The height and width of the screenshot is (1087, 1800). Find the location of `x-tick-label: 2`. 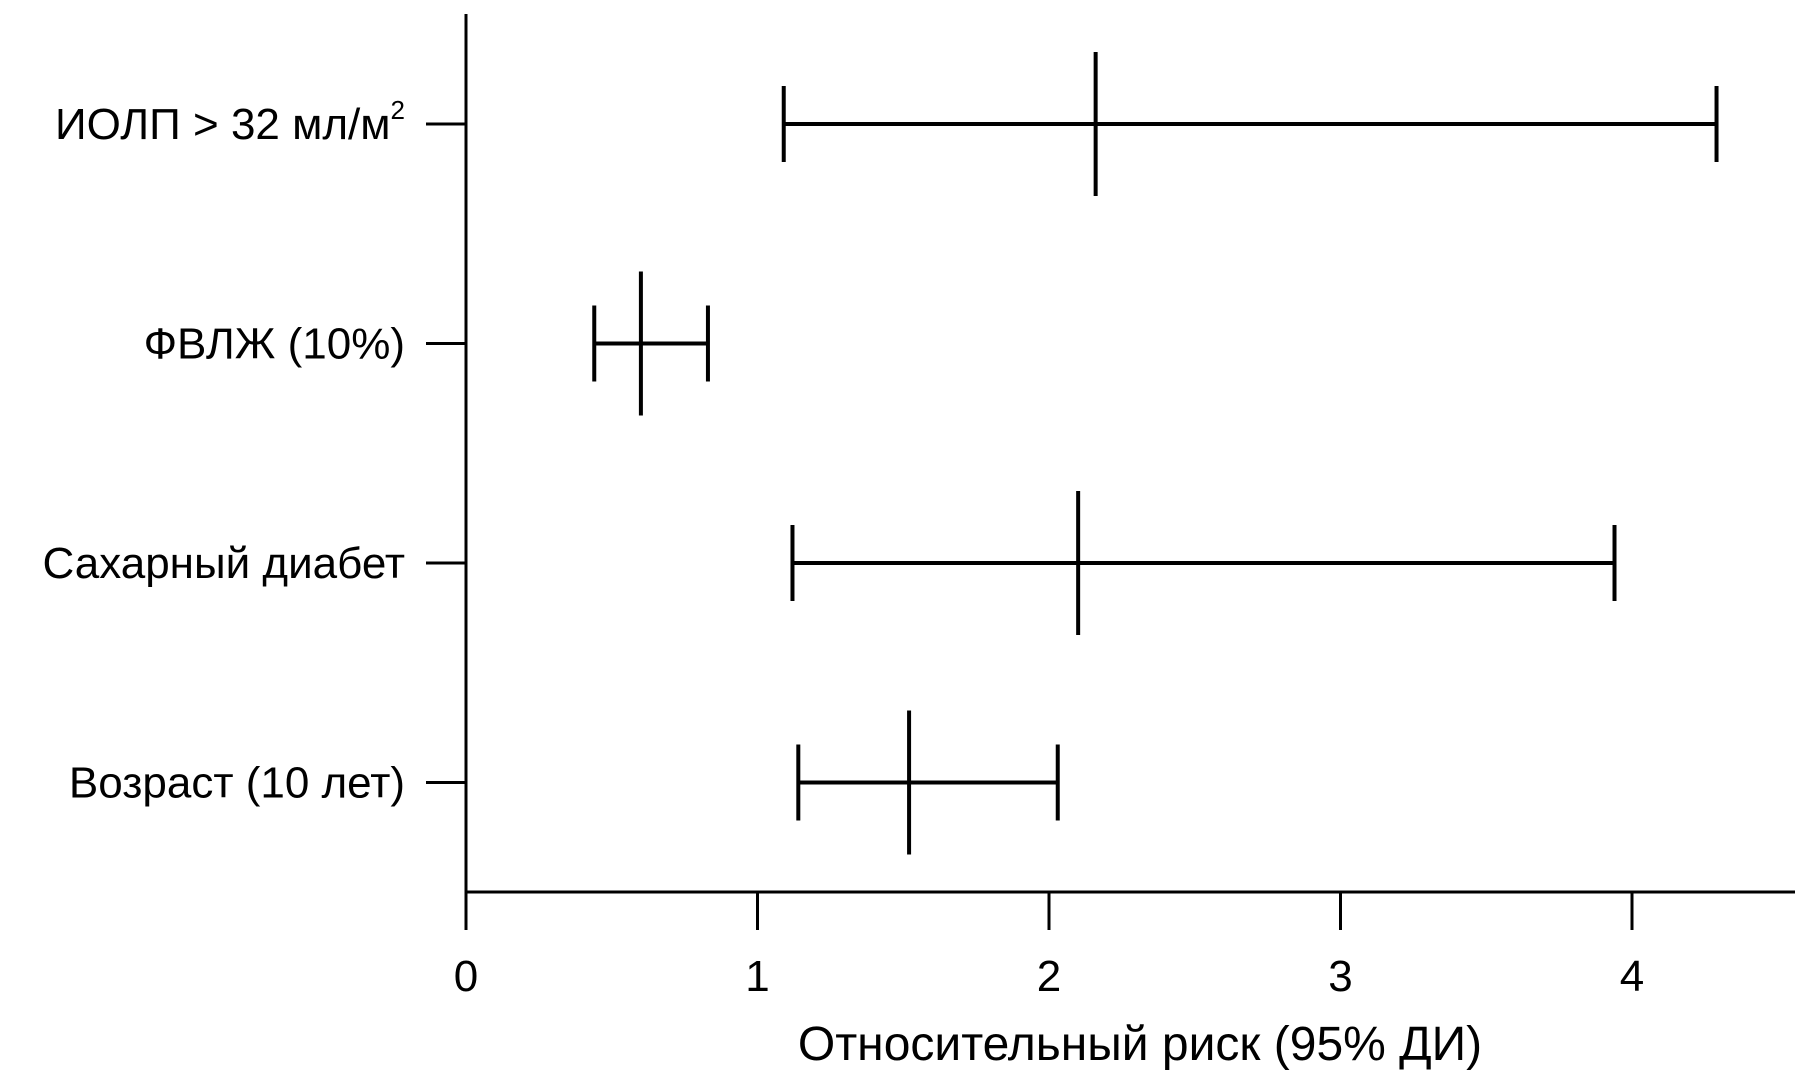

x-tick-label: 2 is located at coordinates (1049, 976).